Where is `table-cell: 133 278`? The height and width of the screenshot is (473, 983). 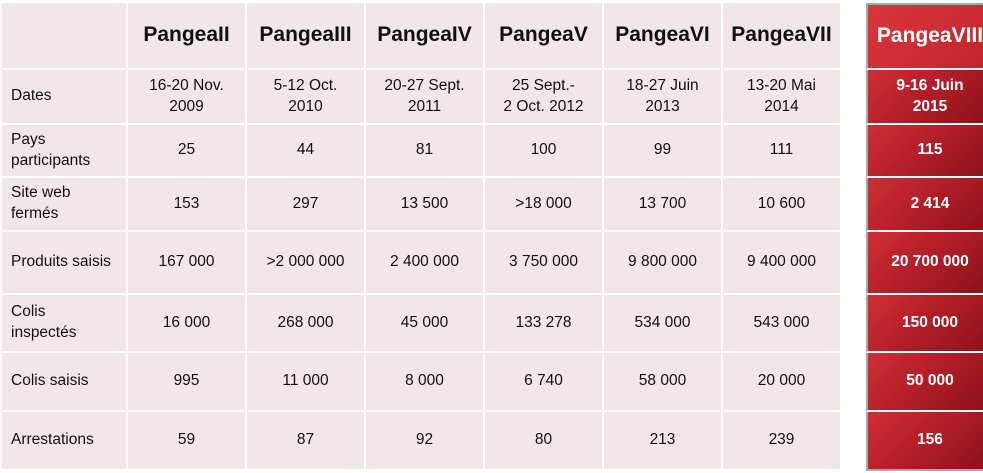 table-cell: 133 278 is located at coordinates (544, 324).